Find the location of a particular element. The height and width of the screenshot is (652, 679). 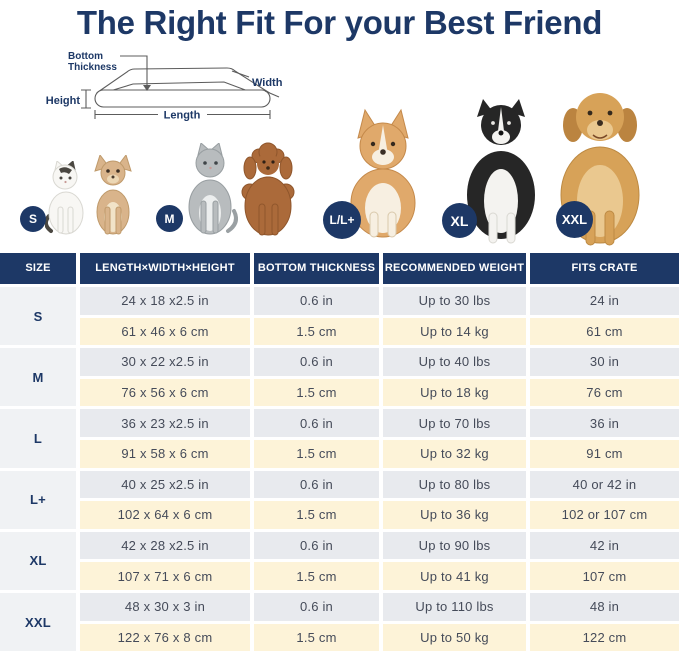

weight-cell: Up to 14 kg is located at coordinates (454, 331).